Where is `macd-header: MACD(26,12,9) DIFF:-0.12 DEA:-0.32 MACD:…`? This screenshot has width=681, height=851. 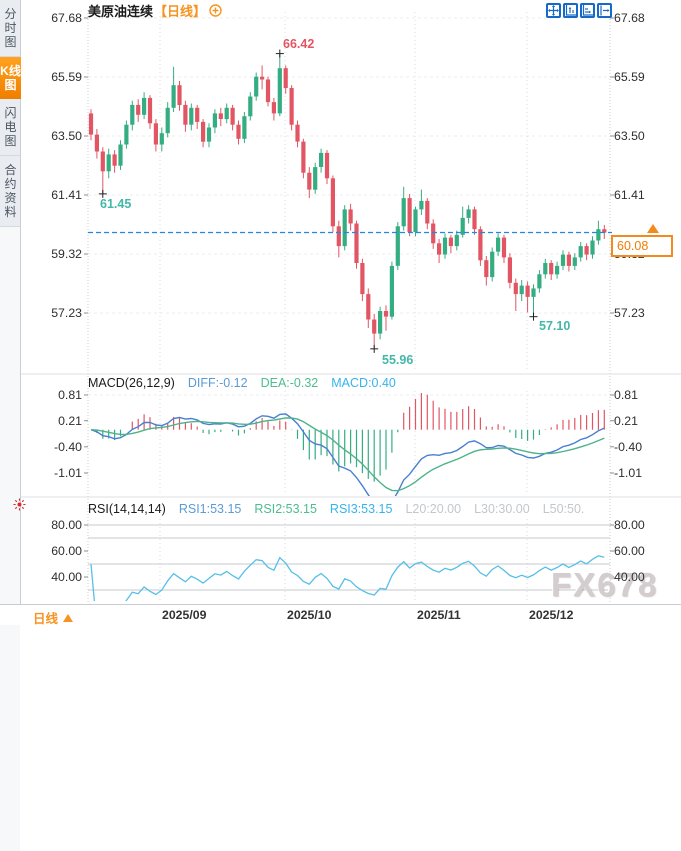 macd-header: MACD(26,12,9) DIFF:-0.12 DEA:-0.32 MACD:… is located at coordinates (242, 383).